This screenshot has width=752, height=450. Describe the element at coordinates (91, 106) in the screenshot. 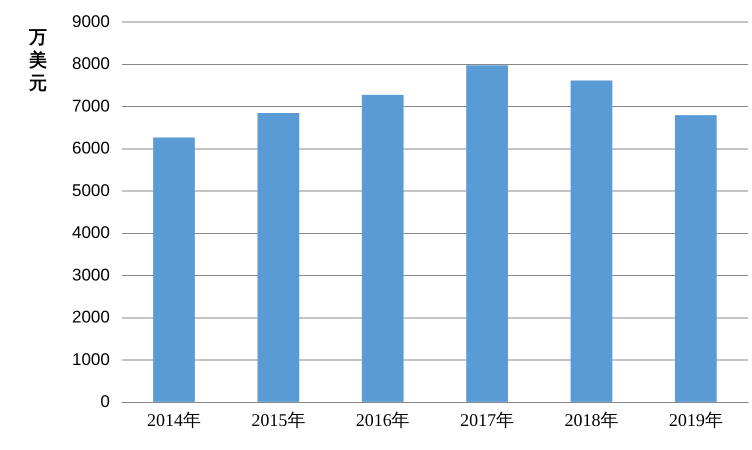

I see `y-tick-label: 7000` at that location.